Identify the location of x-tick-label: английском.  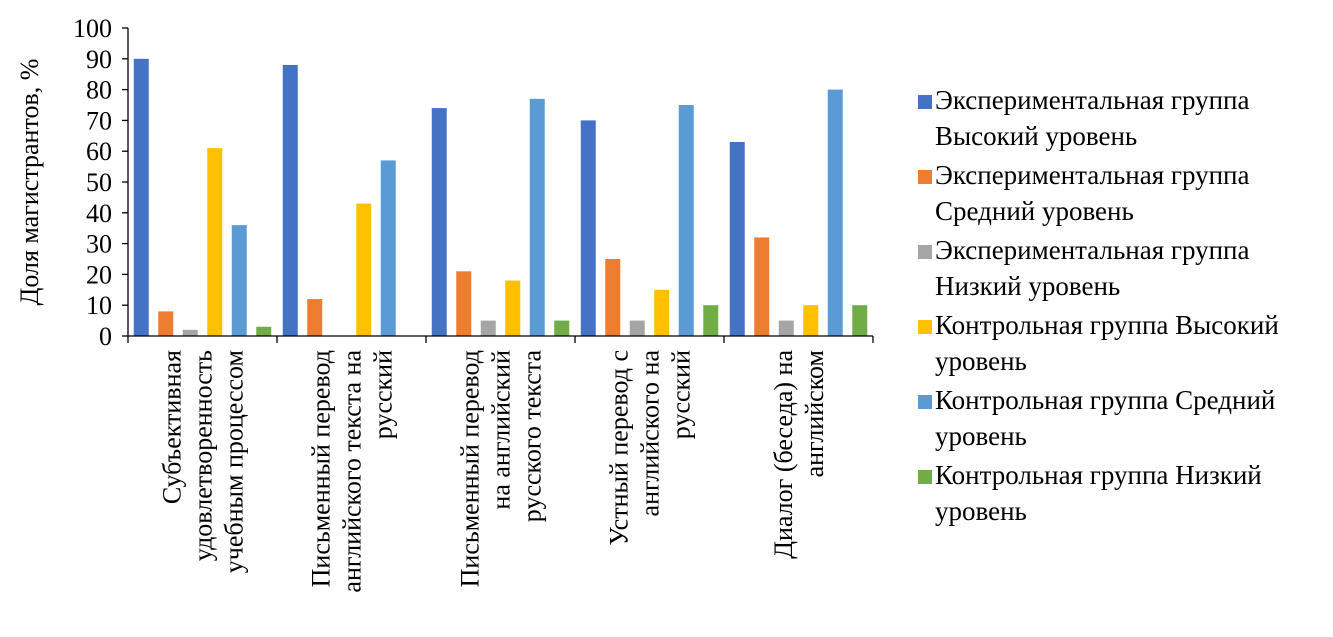
(814, 413).